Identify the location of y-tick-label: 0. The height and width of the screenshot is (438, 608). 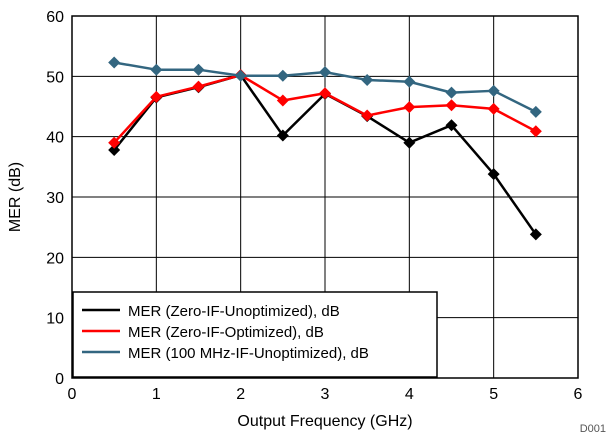
(59, 379).